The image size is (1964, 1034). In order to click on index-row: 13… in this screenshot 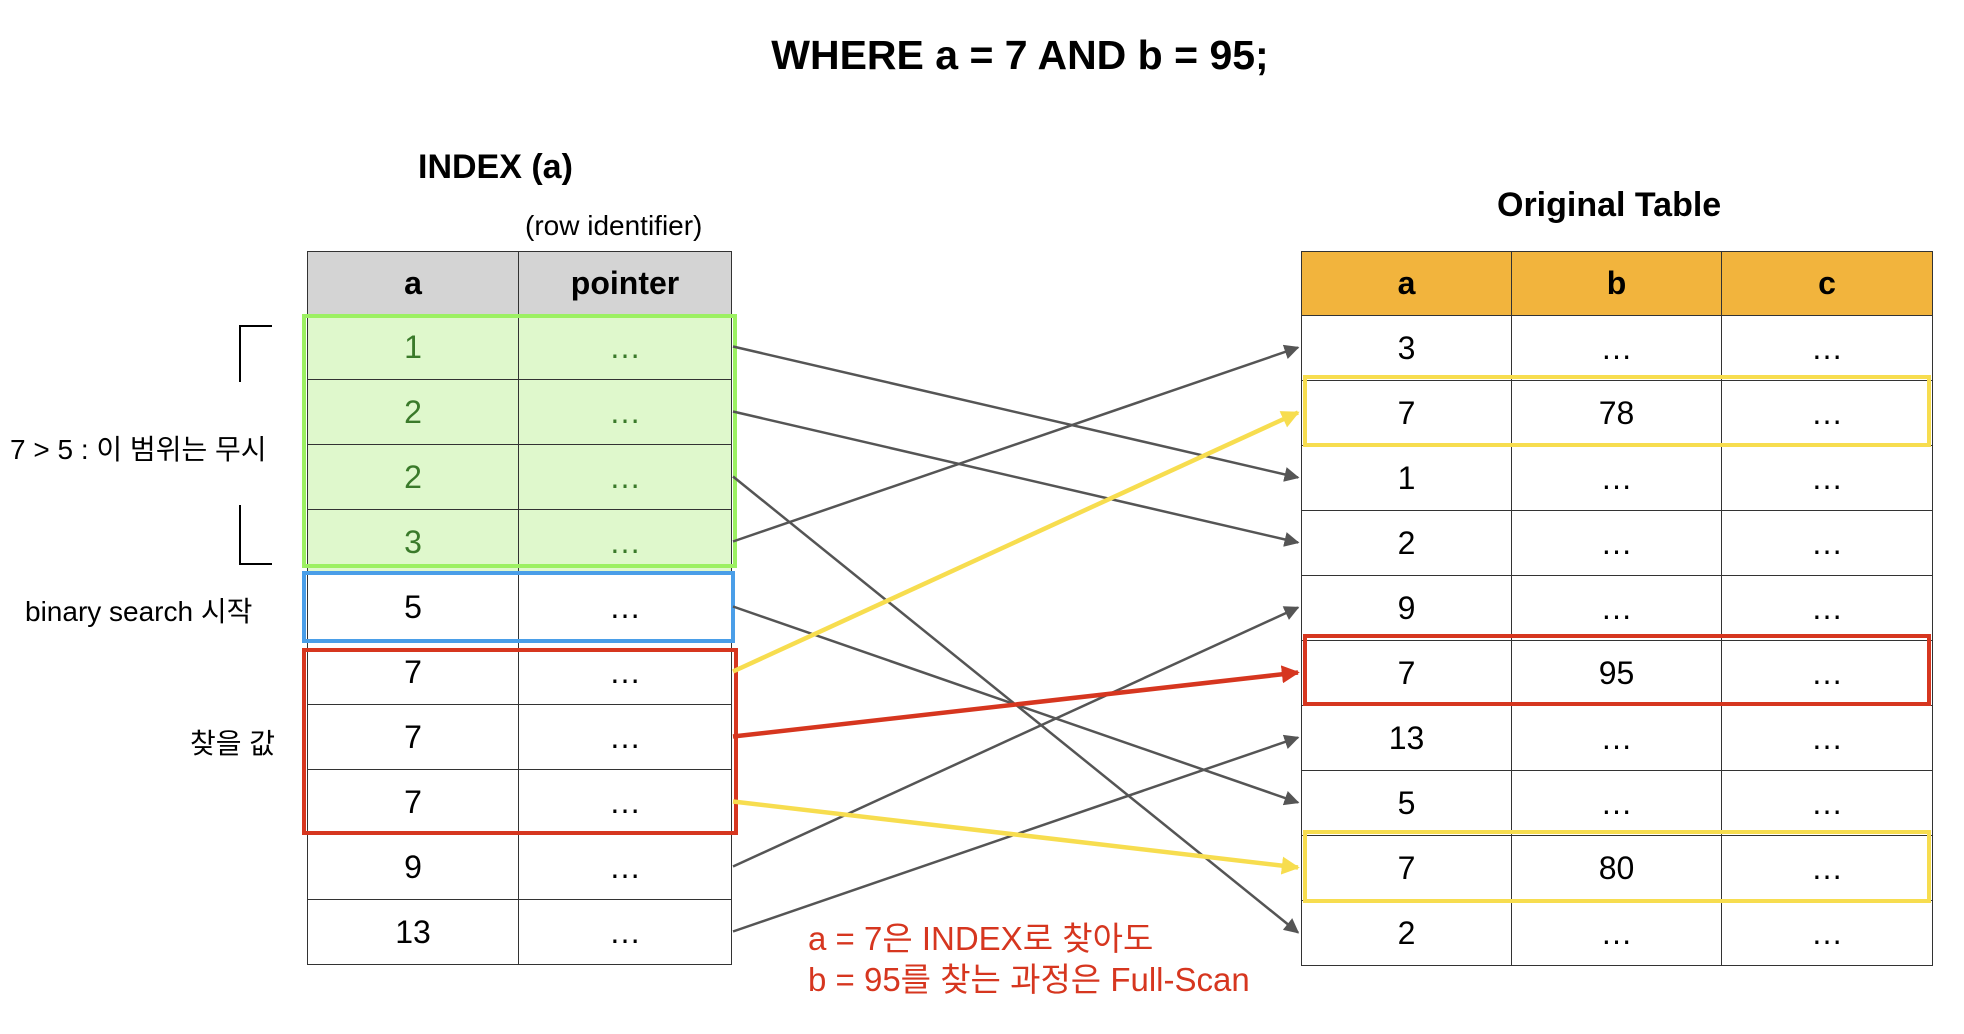, I will do `click(519, 932)`.